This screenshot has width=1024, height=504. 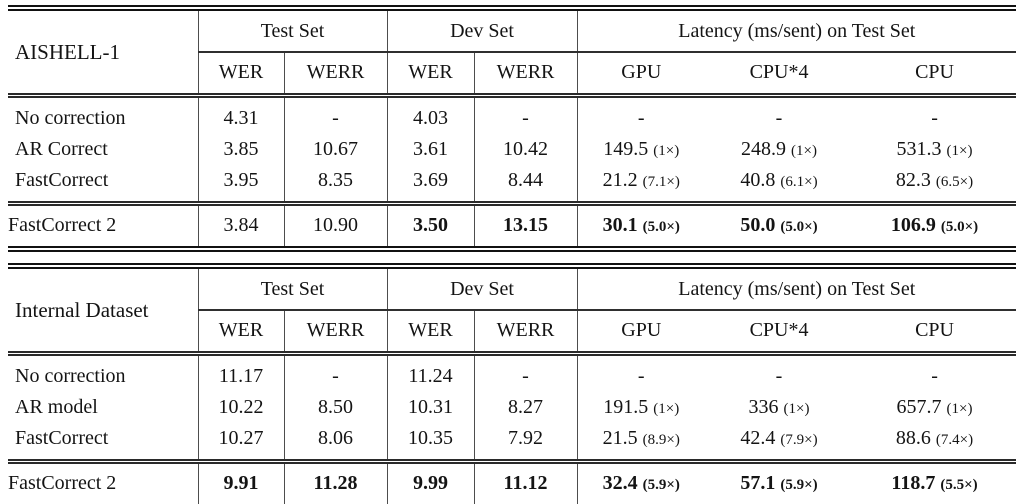 I want to click on latency-number: 336, so click(x=763, y=407).